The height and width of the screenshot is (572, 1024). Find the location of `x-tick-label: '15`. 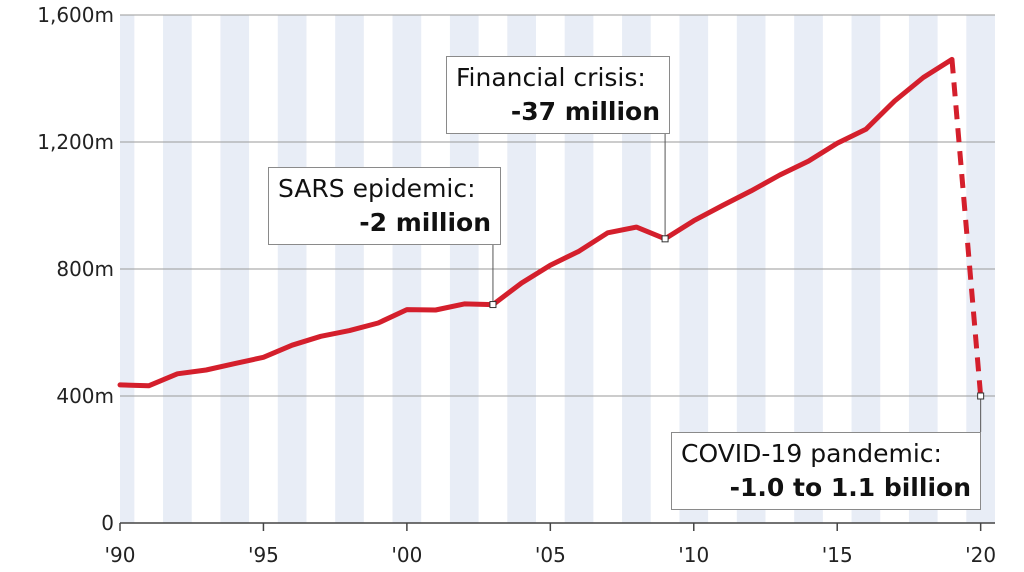

x-tick-label: '15 is located at coordinates (837, 555).